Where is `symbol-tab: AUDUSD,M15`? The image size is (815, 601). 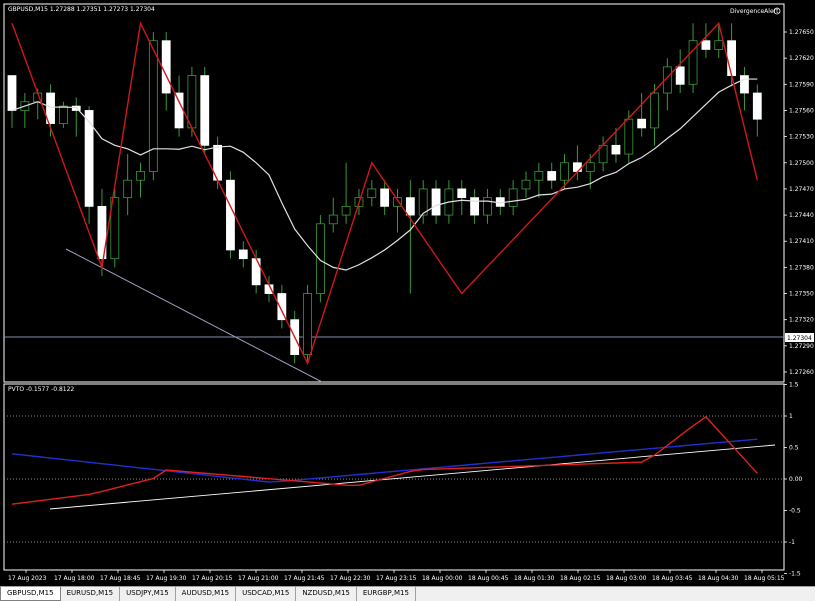
symbol-tab: AUDUSD,M15 is located at coordinates (206, 594).